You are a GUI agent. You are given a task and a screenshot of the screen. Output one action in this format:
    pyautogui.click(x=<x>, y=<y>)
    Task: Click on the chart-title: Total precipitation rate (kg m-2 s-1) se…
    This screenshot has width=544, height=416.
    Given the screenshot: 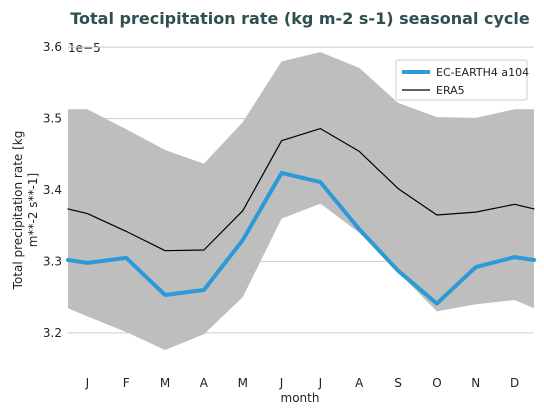 What is the action you would take?
    pyautogui.click(x=300, y=18)
    